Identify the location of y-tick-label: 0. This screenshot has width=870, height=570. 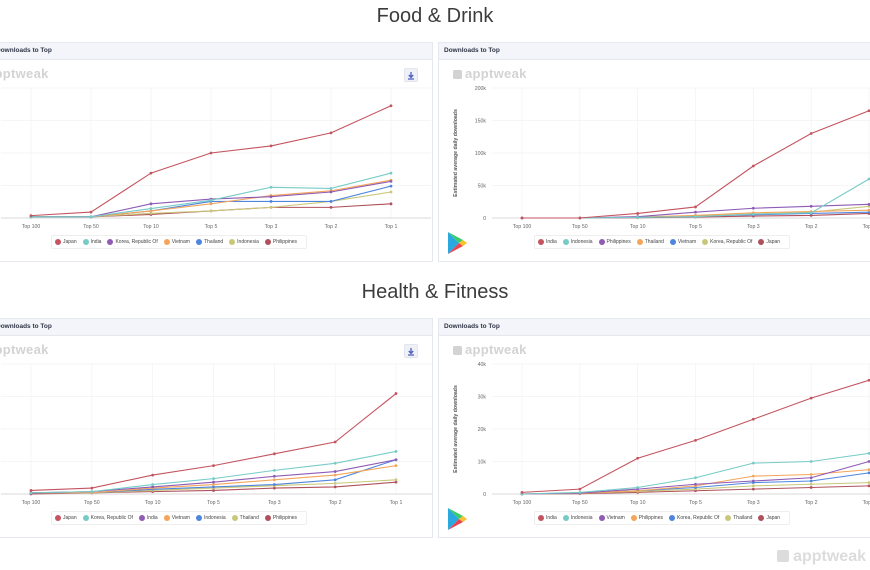
(484, 495).